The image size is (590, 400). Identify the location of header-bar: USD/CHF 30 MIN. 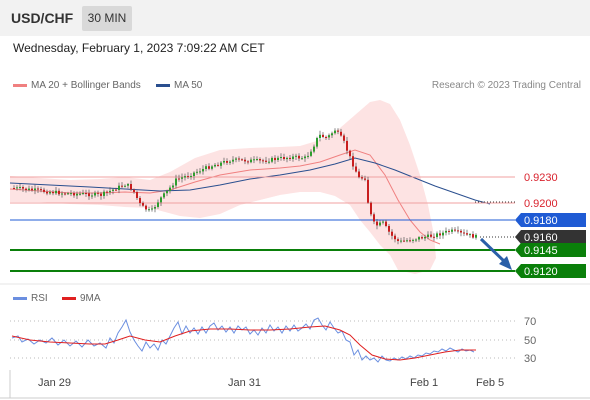
(295, 18).